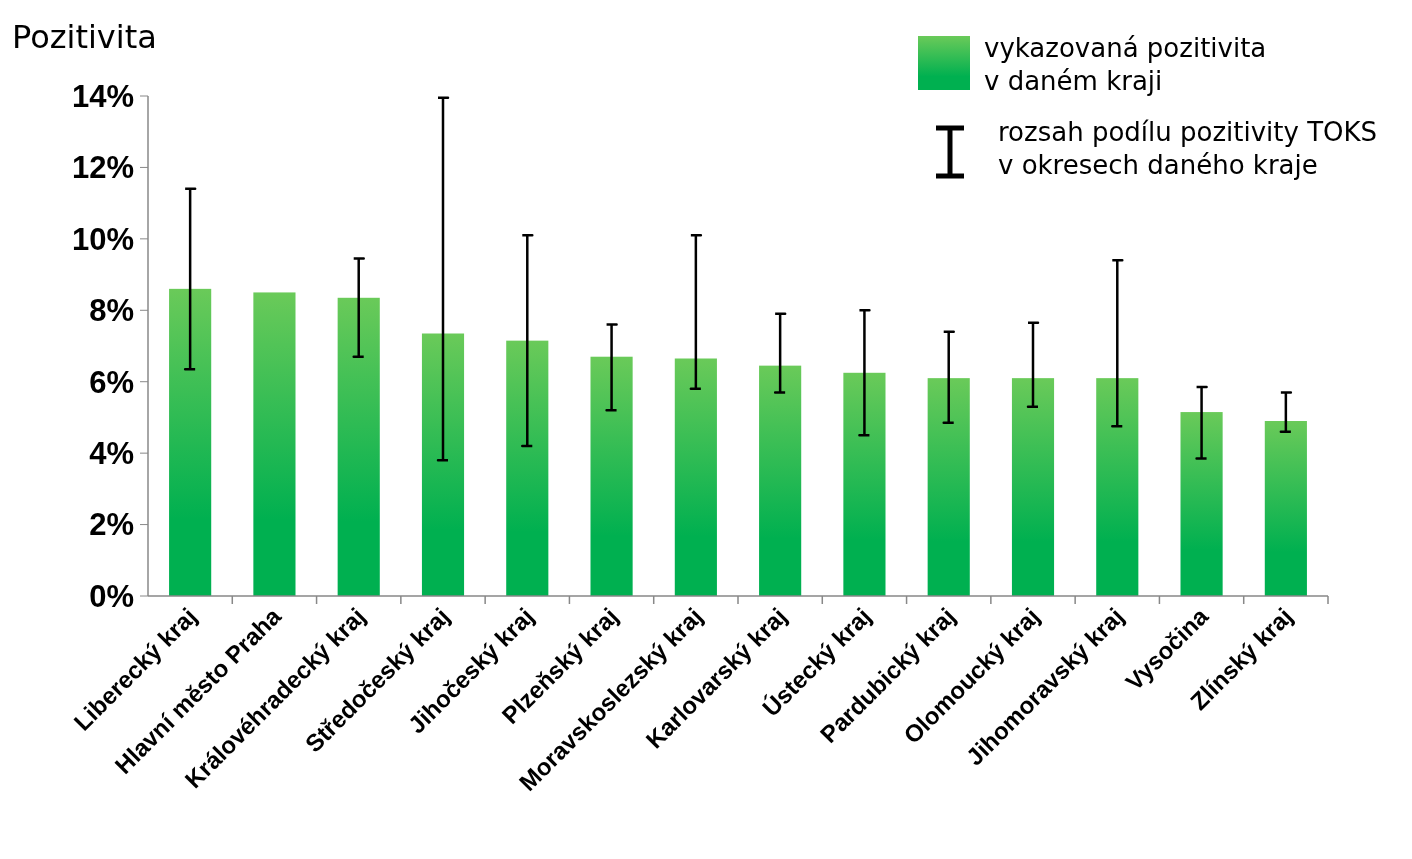 The height and width of the screenshot is (859, 1412). Describe the element at coordinates (111, 382) in the screenshot. I see `y-tick-label: 6%` at that location.